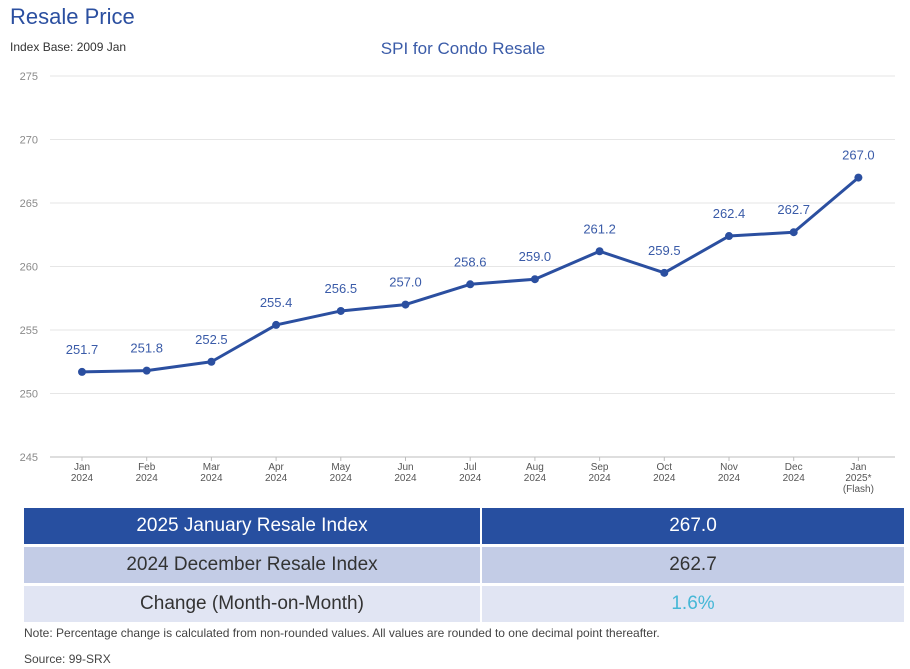 This screenshot has width=910, height=669. I want to click on y-tick-label: 270, so click(29, 141).